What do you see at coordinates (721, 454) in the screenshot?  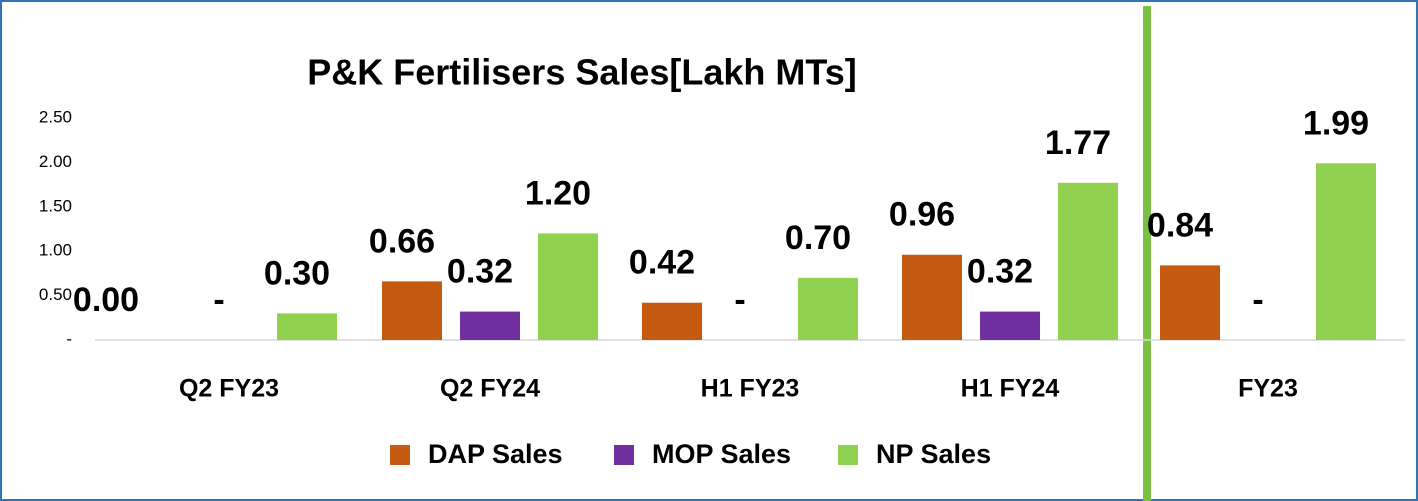 I see `legend-label: MOP Sales` at bounding box center [721, 454].